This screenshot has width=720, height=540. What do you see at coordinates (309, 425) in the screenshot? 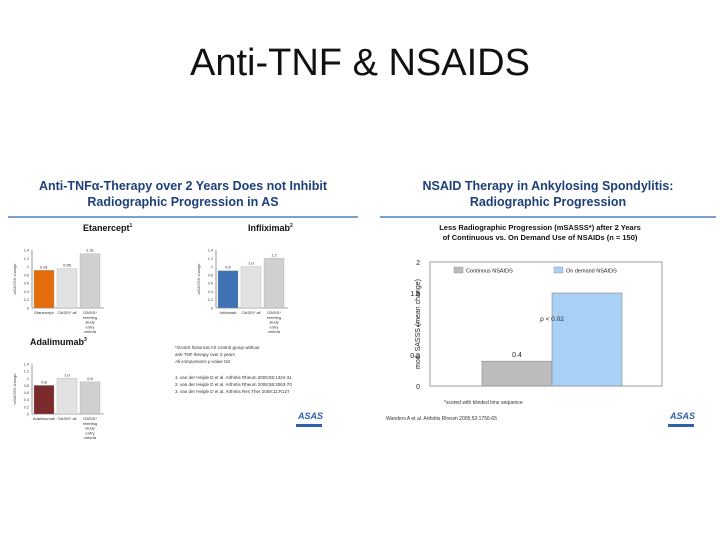
I see `asas-logo-left-bar` at bounding box center [309, 425].